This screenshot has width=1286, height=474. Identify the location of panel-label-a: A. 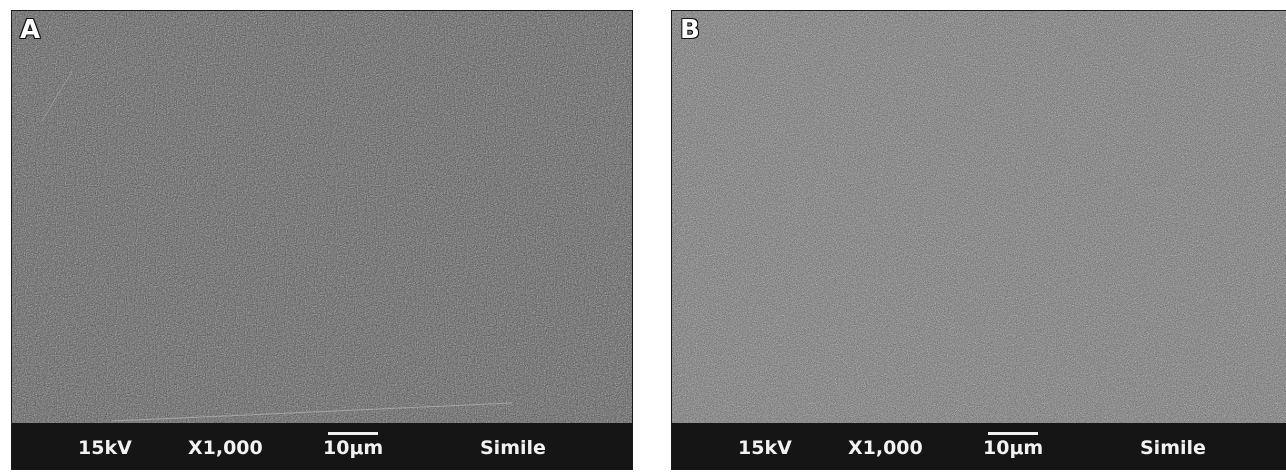
(30, 30).